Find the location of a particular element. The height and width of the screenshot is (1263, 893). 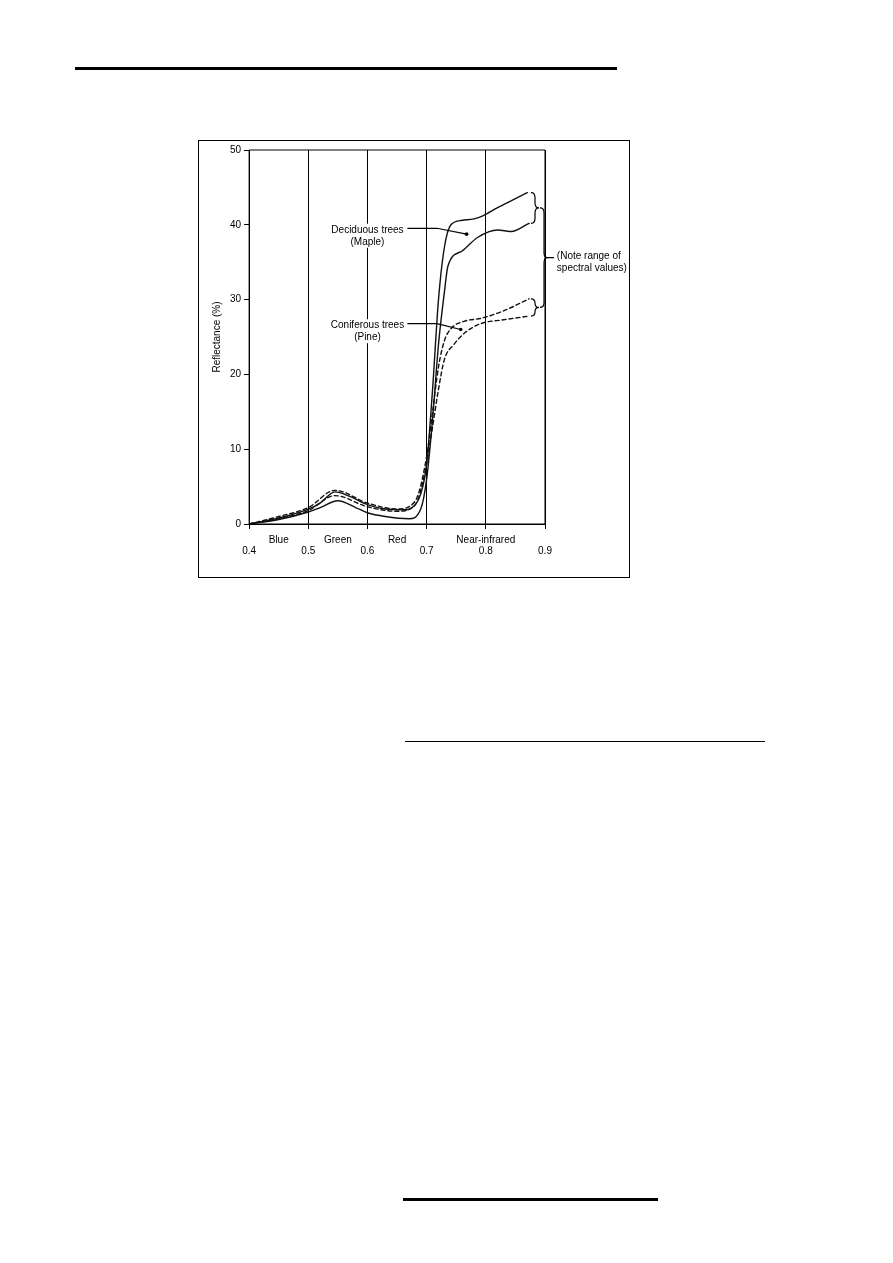

text: Green is located at coordinates (337, 539).